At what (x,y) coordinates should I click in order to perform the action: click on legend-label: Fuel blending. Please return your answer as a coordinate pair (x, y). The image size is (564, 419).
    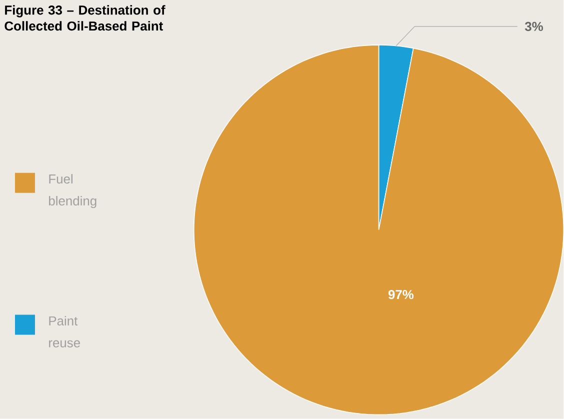
    Looking at the image, I should click on (72, 191).